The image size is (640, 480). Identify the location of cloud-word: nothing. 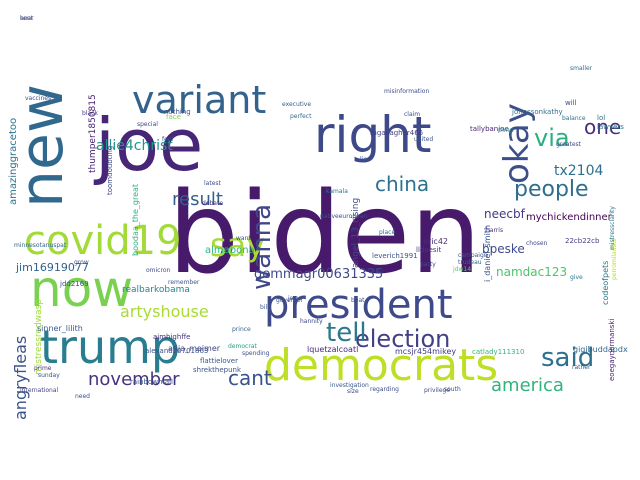
(177, 112).